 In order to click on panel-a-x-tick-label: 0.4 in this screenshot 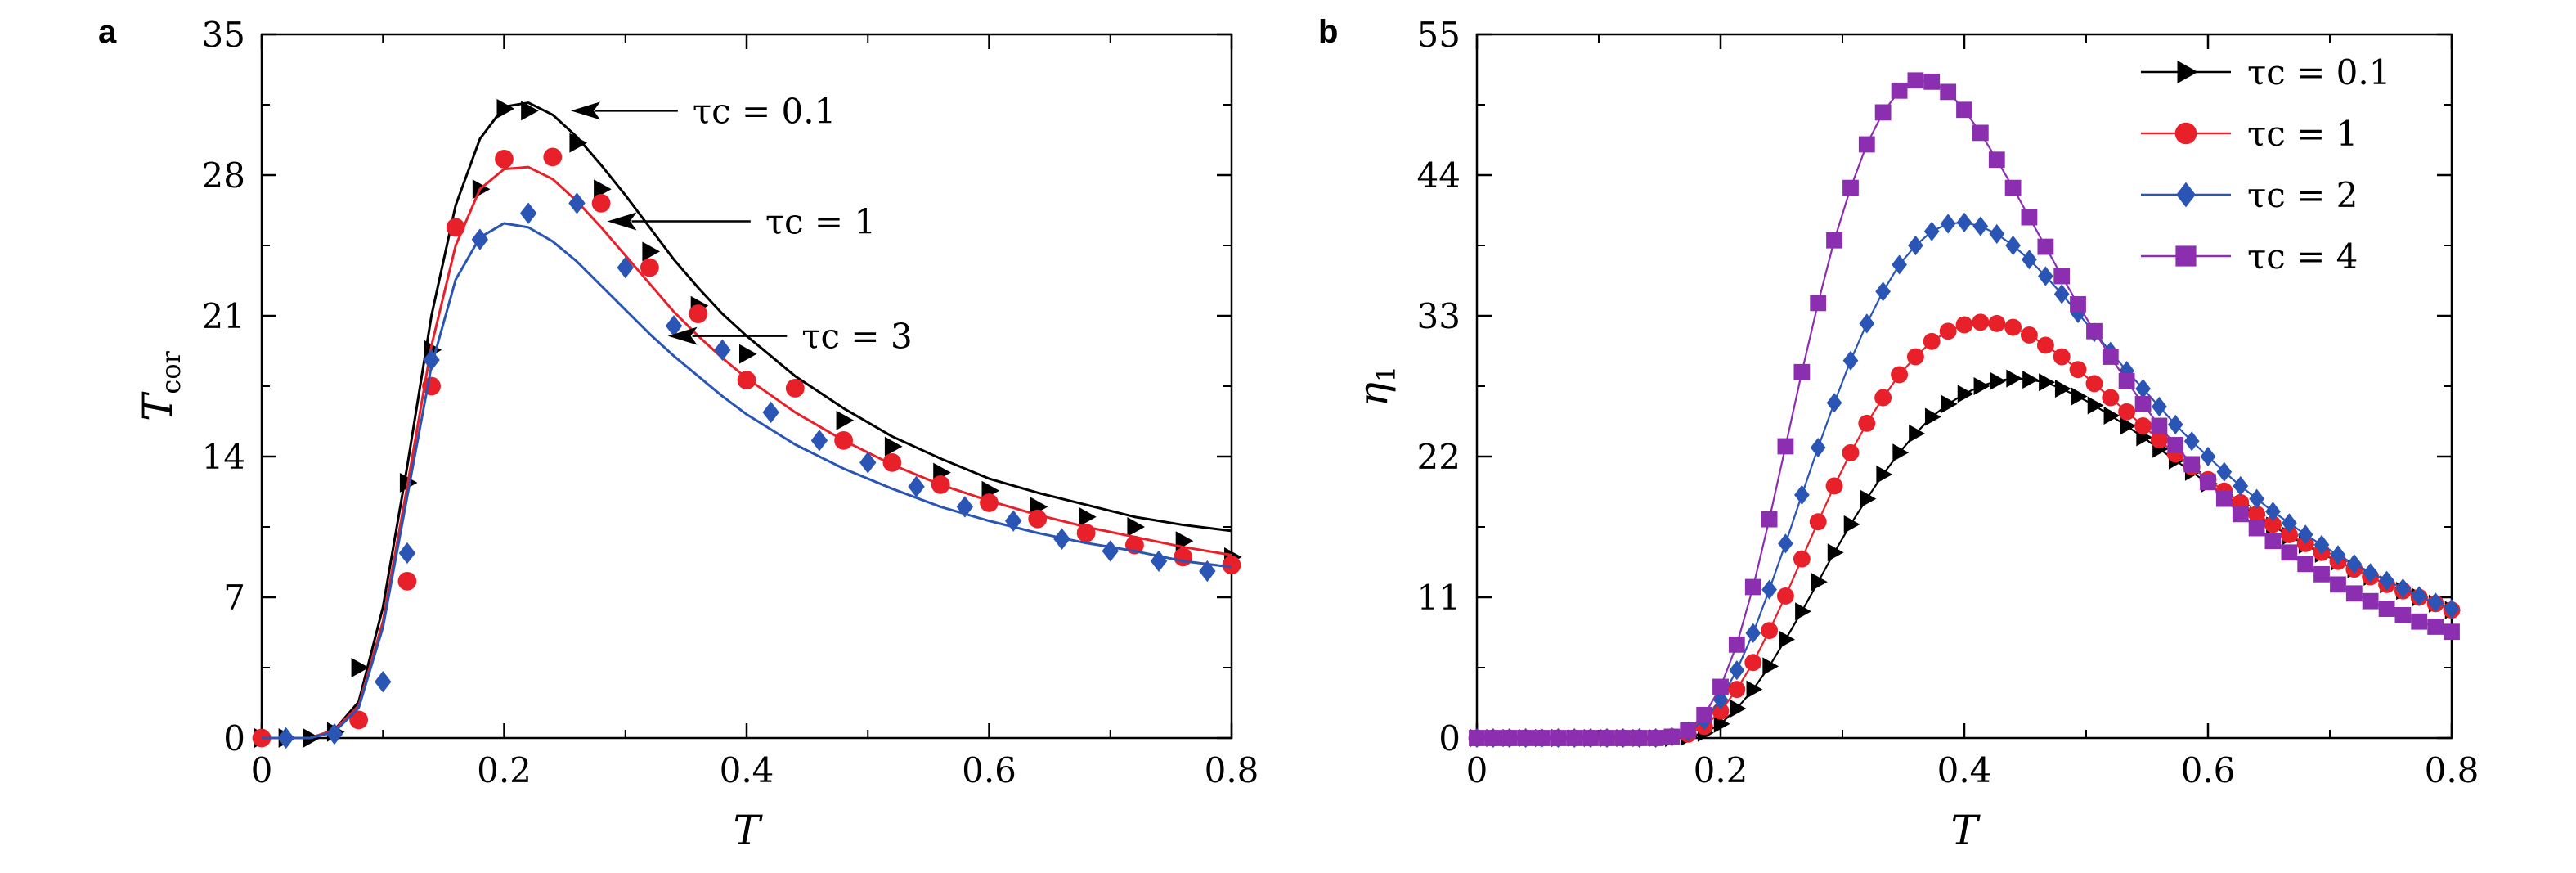, I will do `click(747, 770)`.